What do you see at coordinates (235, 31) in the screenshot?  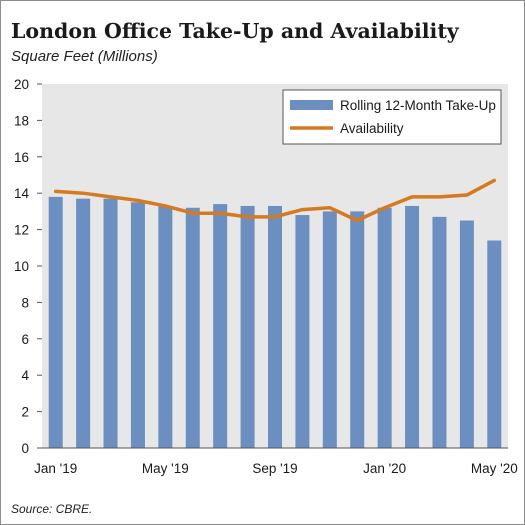 I see `chart-title: London Office Take-Up and Availability` at bounding box center [235, 31].